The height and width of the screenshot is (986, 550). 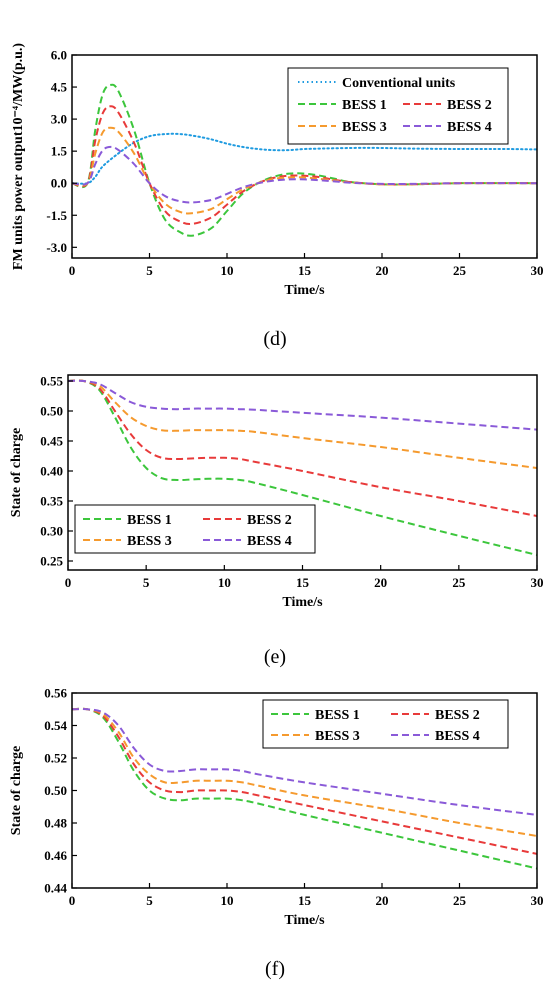 What do you see at coordinates (51, 531) in the screenshot?
I see `y-tick-label: 0.30` at bounding box center [51, 531].